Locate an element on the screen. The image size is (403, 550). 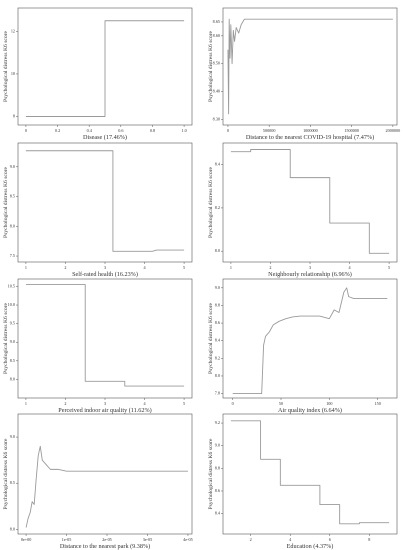
y-tick-label: 8.65 is located at coordinates (216, 21).